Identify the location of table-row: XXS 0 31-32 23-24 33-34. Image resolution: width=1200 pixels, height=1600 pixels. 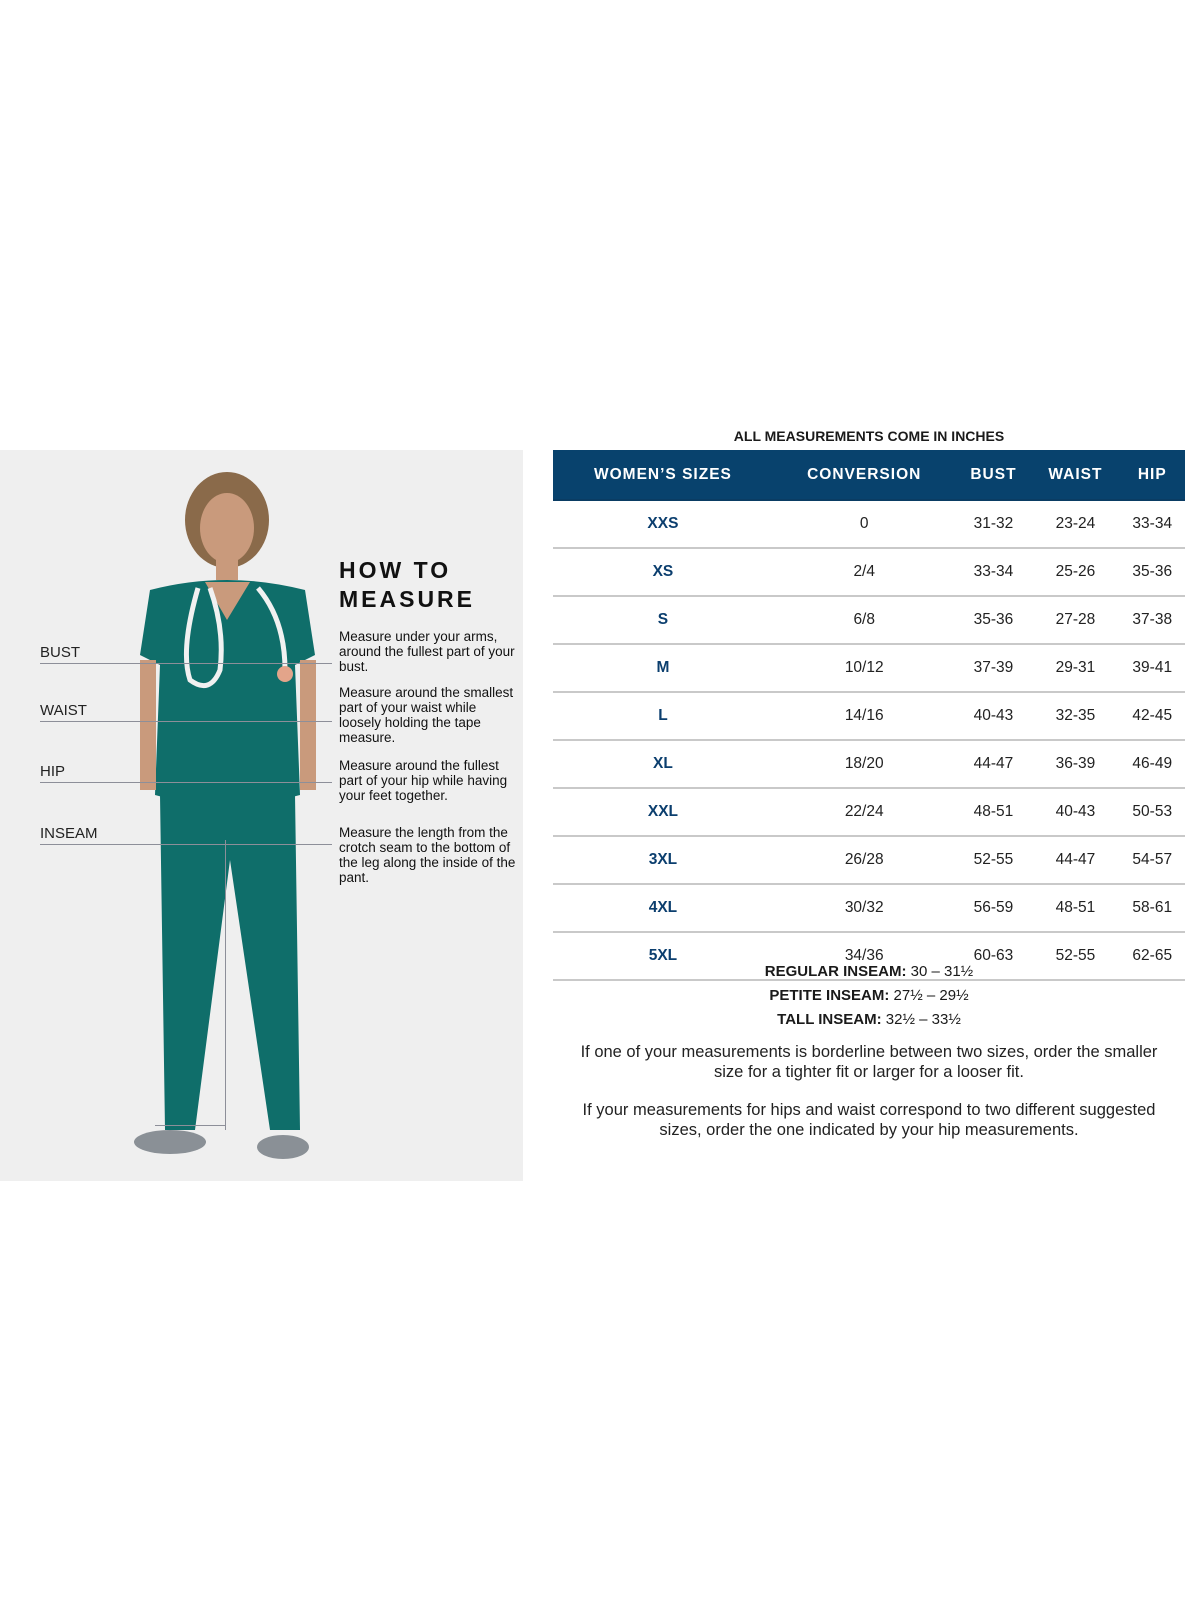
(869, 524).